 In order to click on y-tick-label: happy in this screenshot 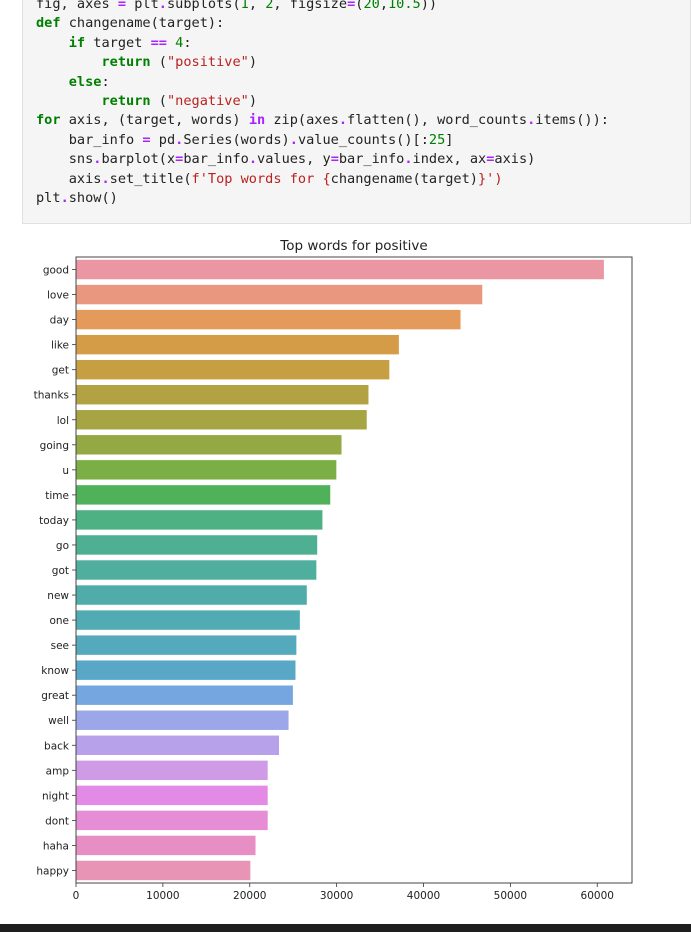, I will do `click(52, 871)`.